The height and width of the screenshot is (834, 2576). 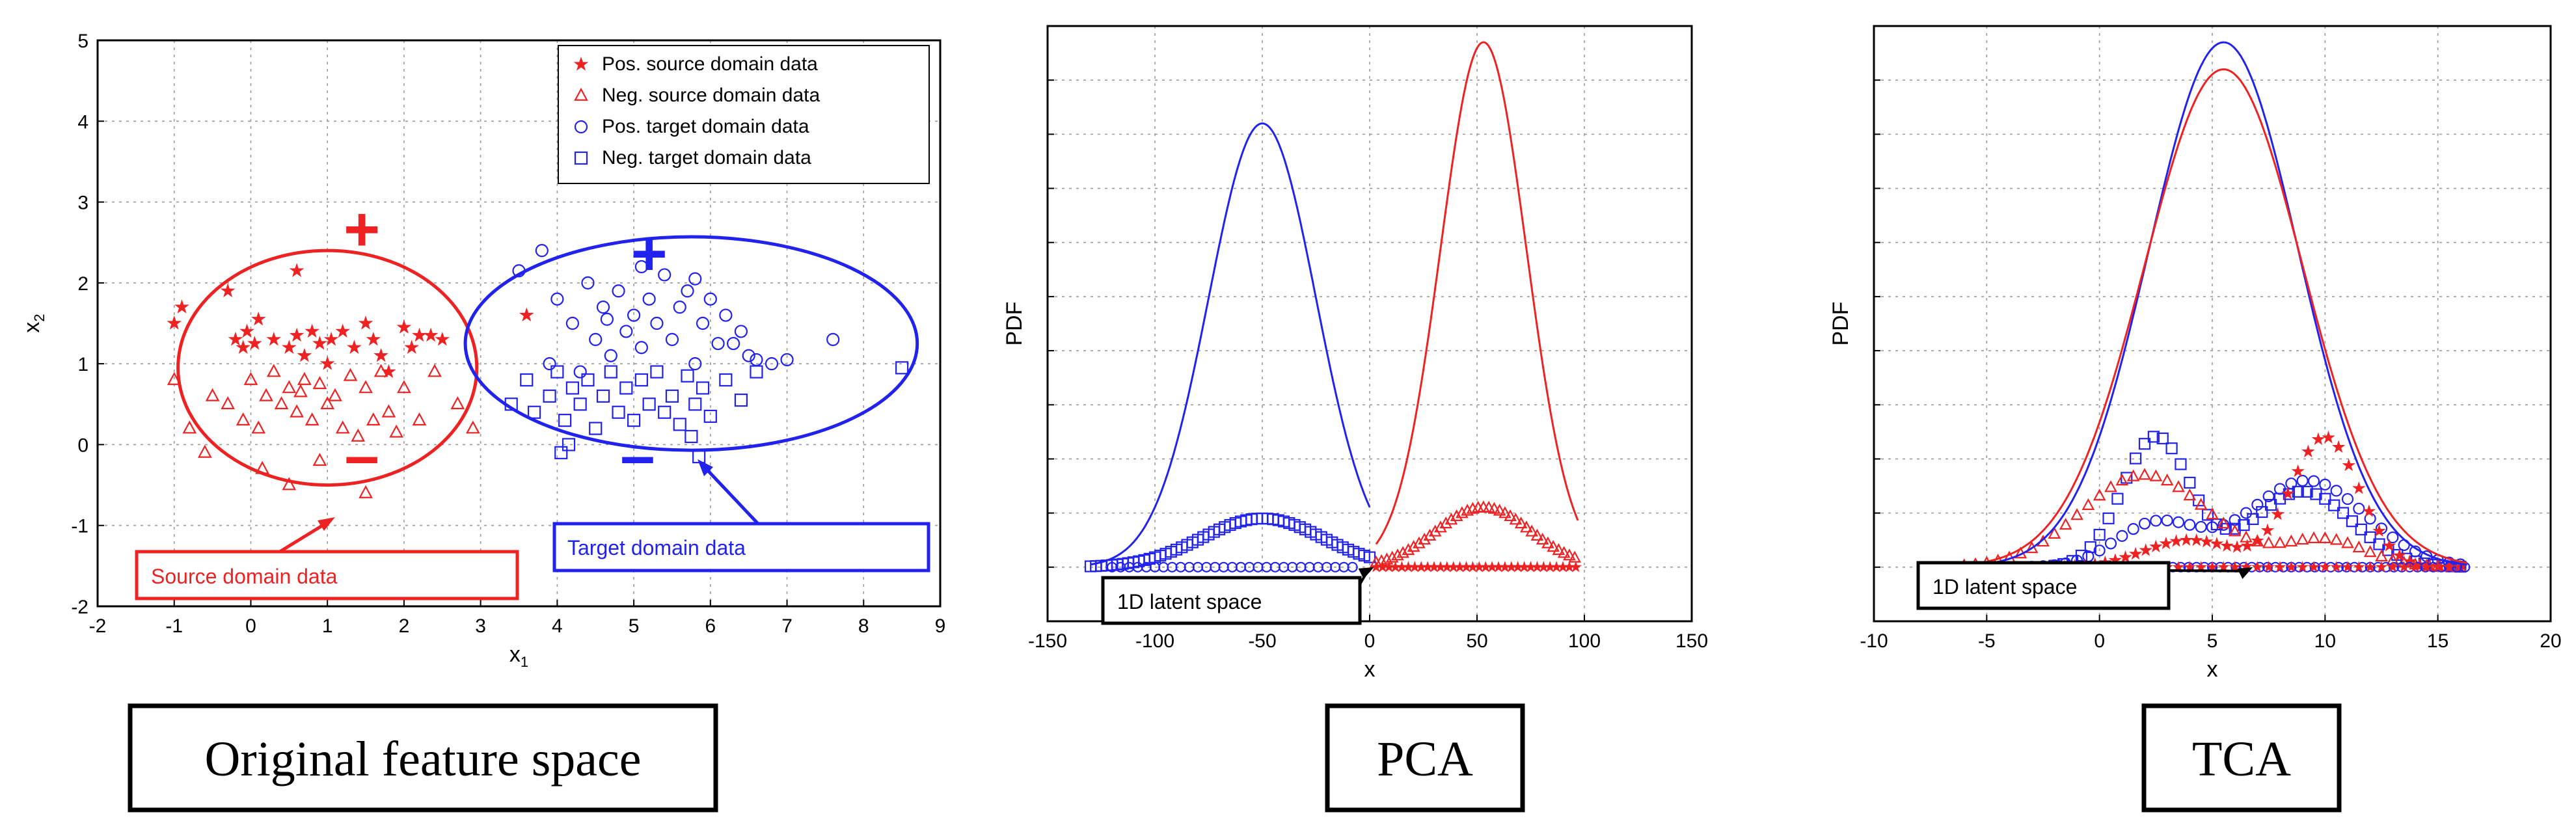 What do you see at coordinates (744, 114) in the screenshot?
I see `legend-frame` at bounding box center [744, 114].